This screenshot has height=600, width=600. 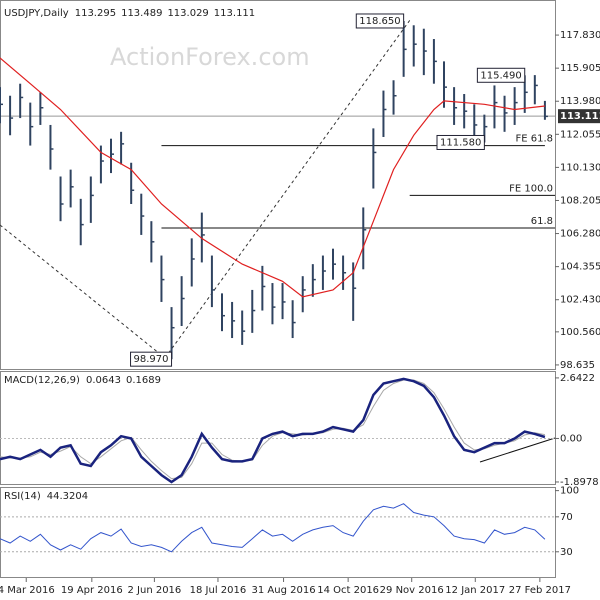 I want to click on panel-title: USDJPY,Daily, so click(x=36, y=13).